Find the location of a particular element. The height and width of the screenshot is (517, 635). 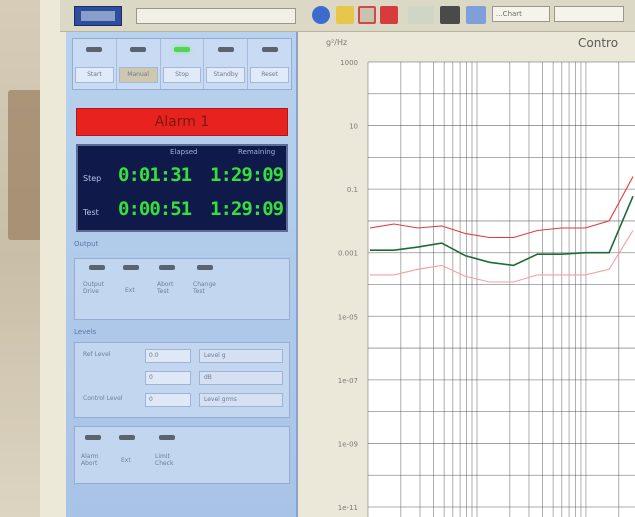

step-remaining: 1:29:09 is located at coordinates (247, 175).